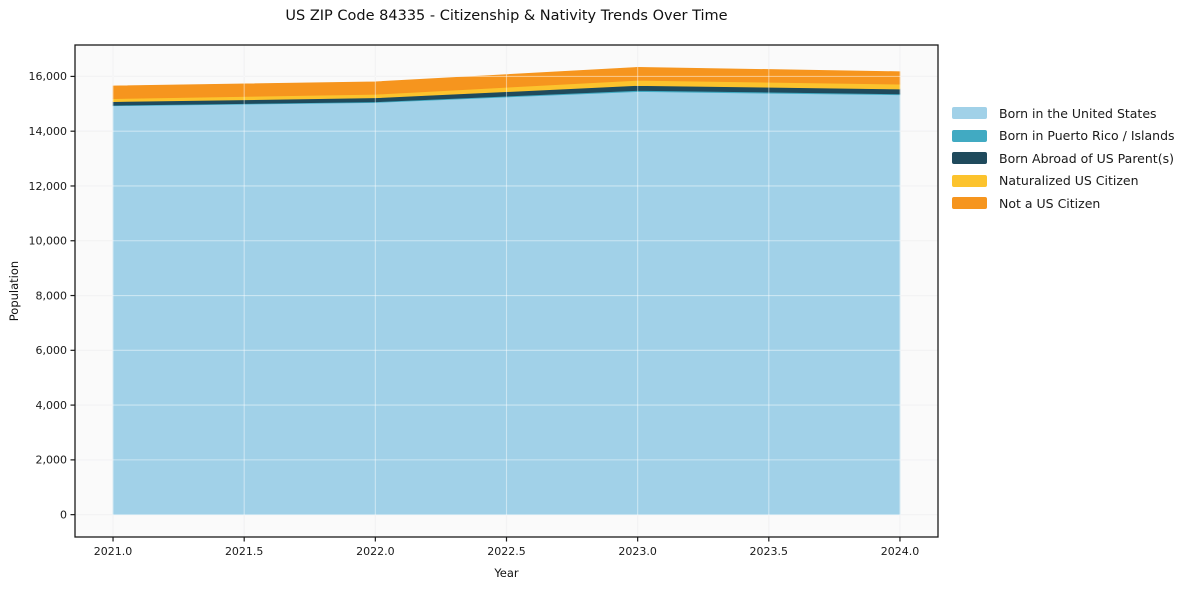 This screenshot has width=1189, height=590. I want to click on legend-item-puerto-rico: Born in Puerto Rico / Islands, so click(1063, 135).